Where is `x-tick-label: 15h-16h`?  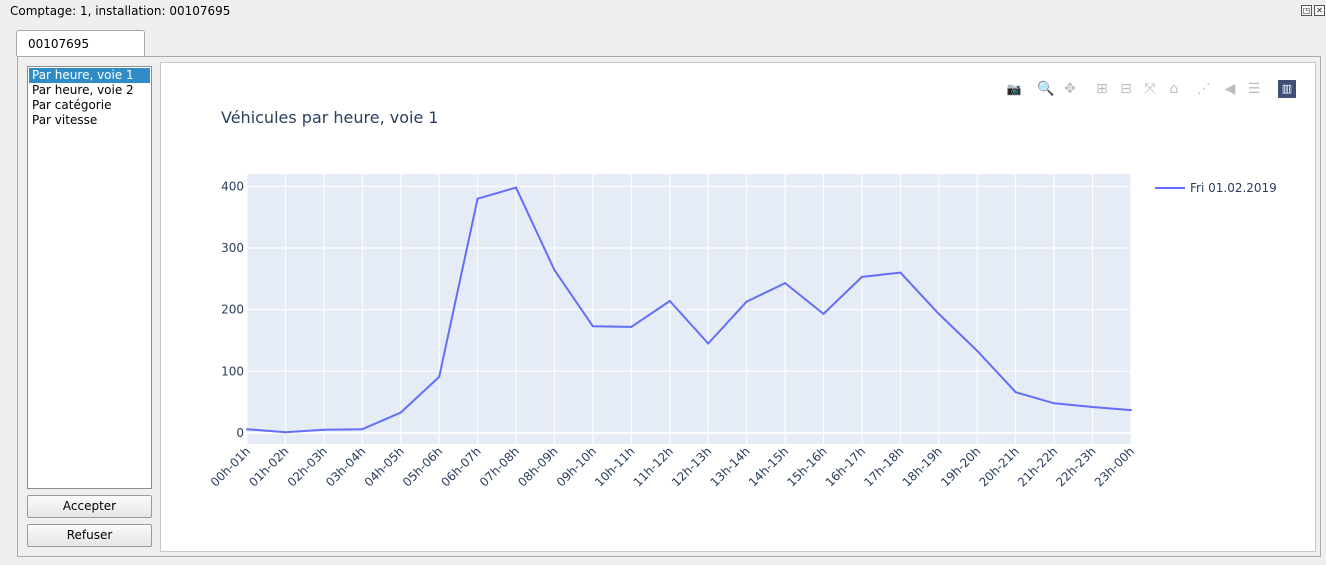
x-tick-label: 15h-16h is located at coordinates (806, 466).